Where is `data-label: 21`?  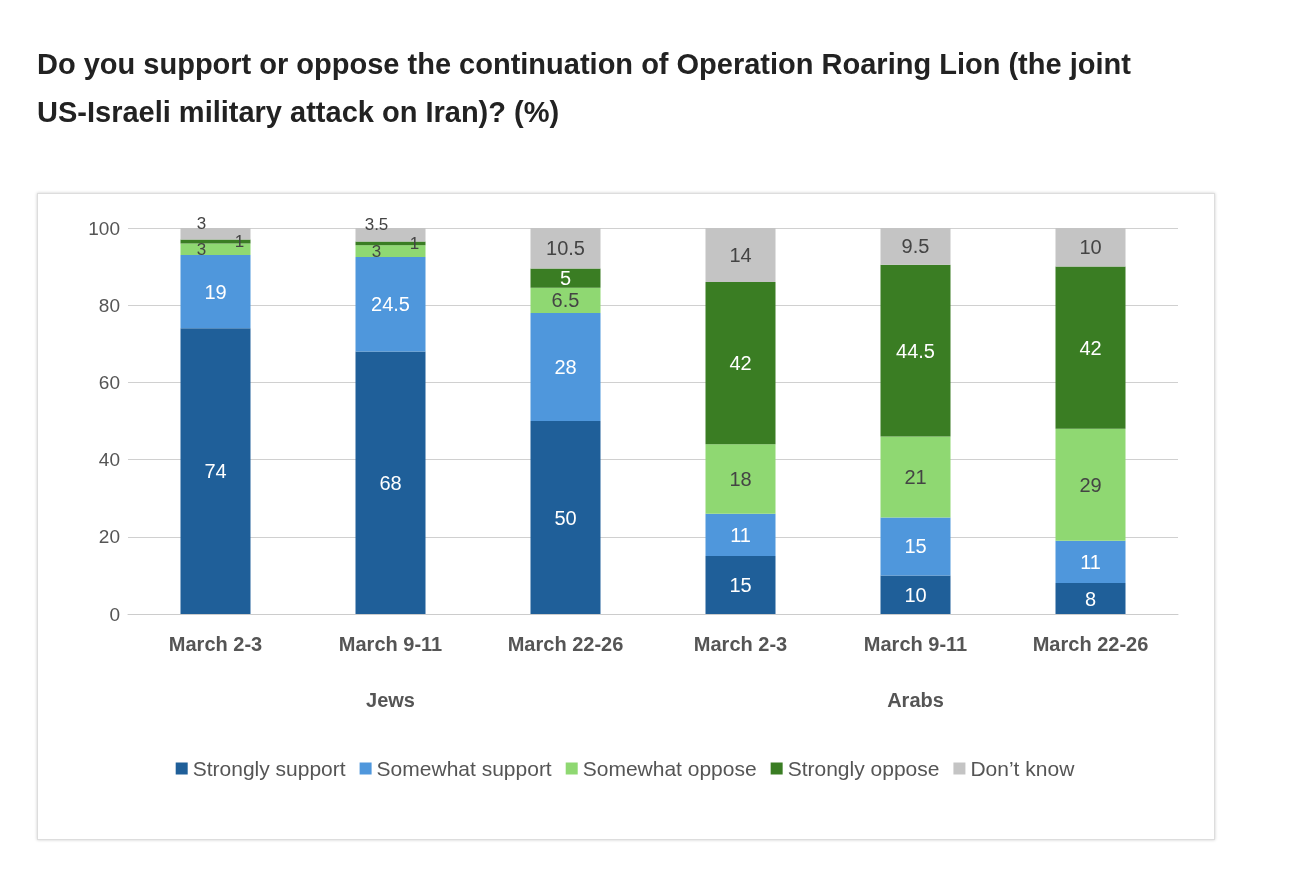 data-label: 21 is located at coordinates (915, 476).